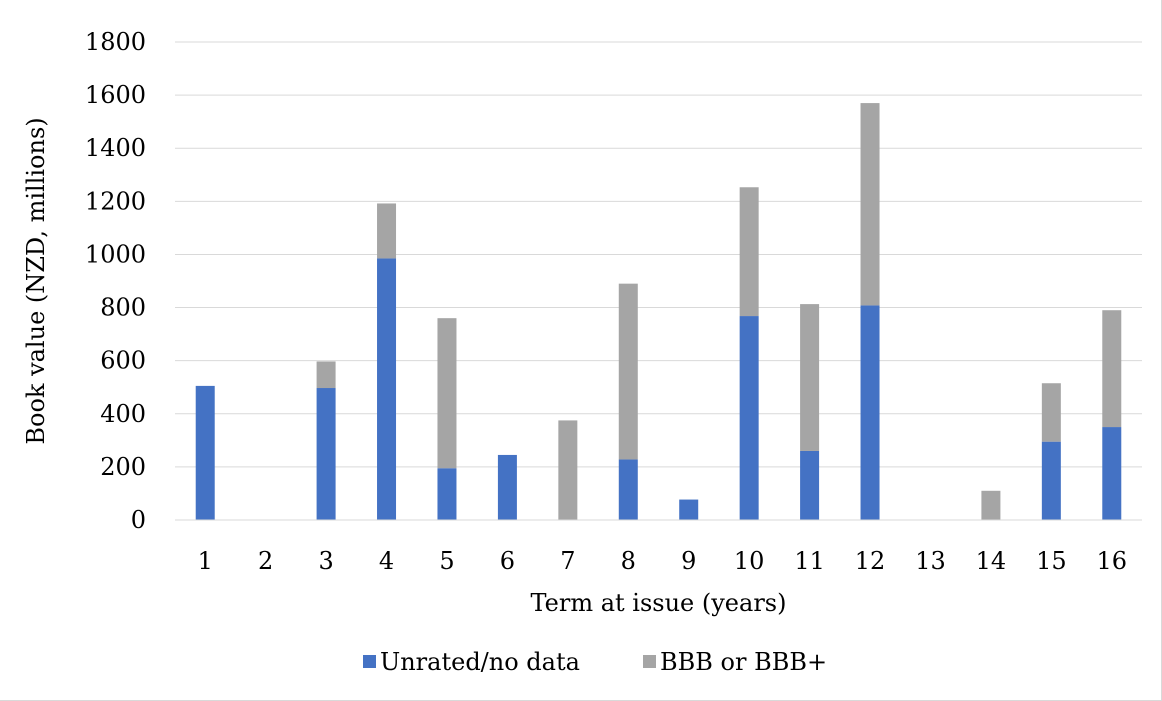 This screenshot has width=1162, height=701. Describe the element at coordinates (265, 561) in the screenshot. I see `x-tick-label-2: 2` at that location.